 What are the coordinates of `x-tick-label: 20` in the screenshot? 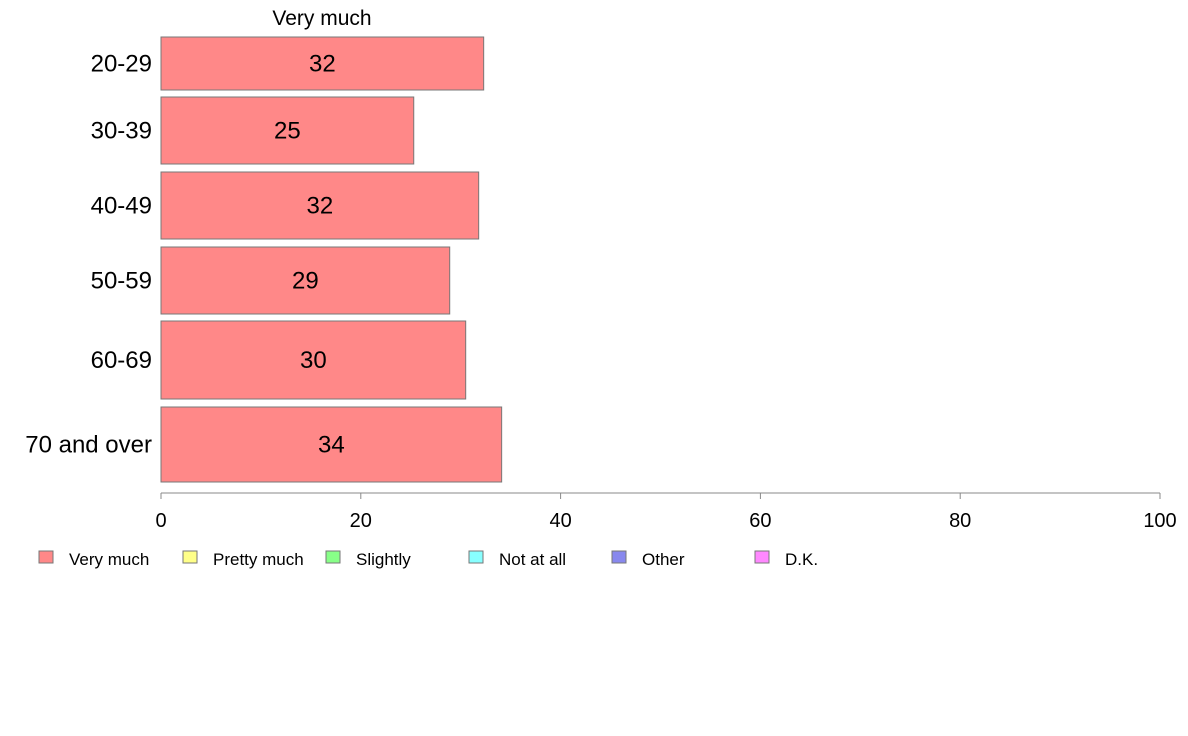 It's located at (361, 521).